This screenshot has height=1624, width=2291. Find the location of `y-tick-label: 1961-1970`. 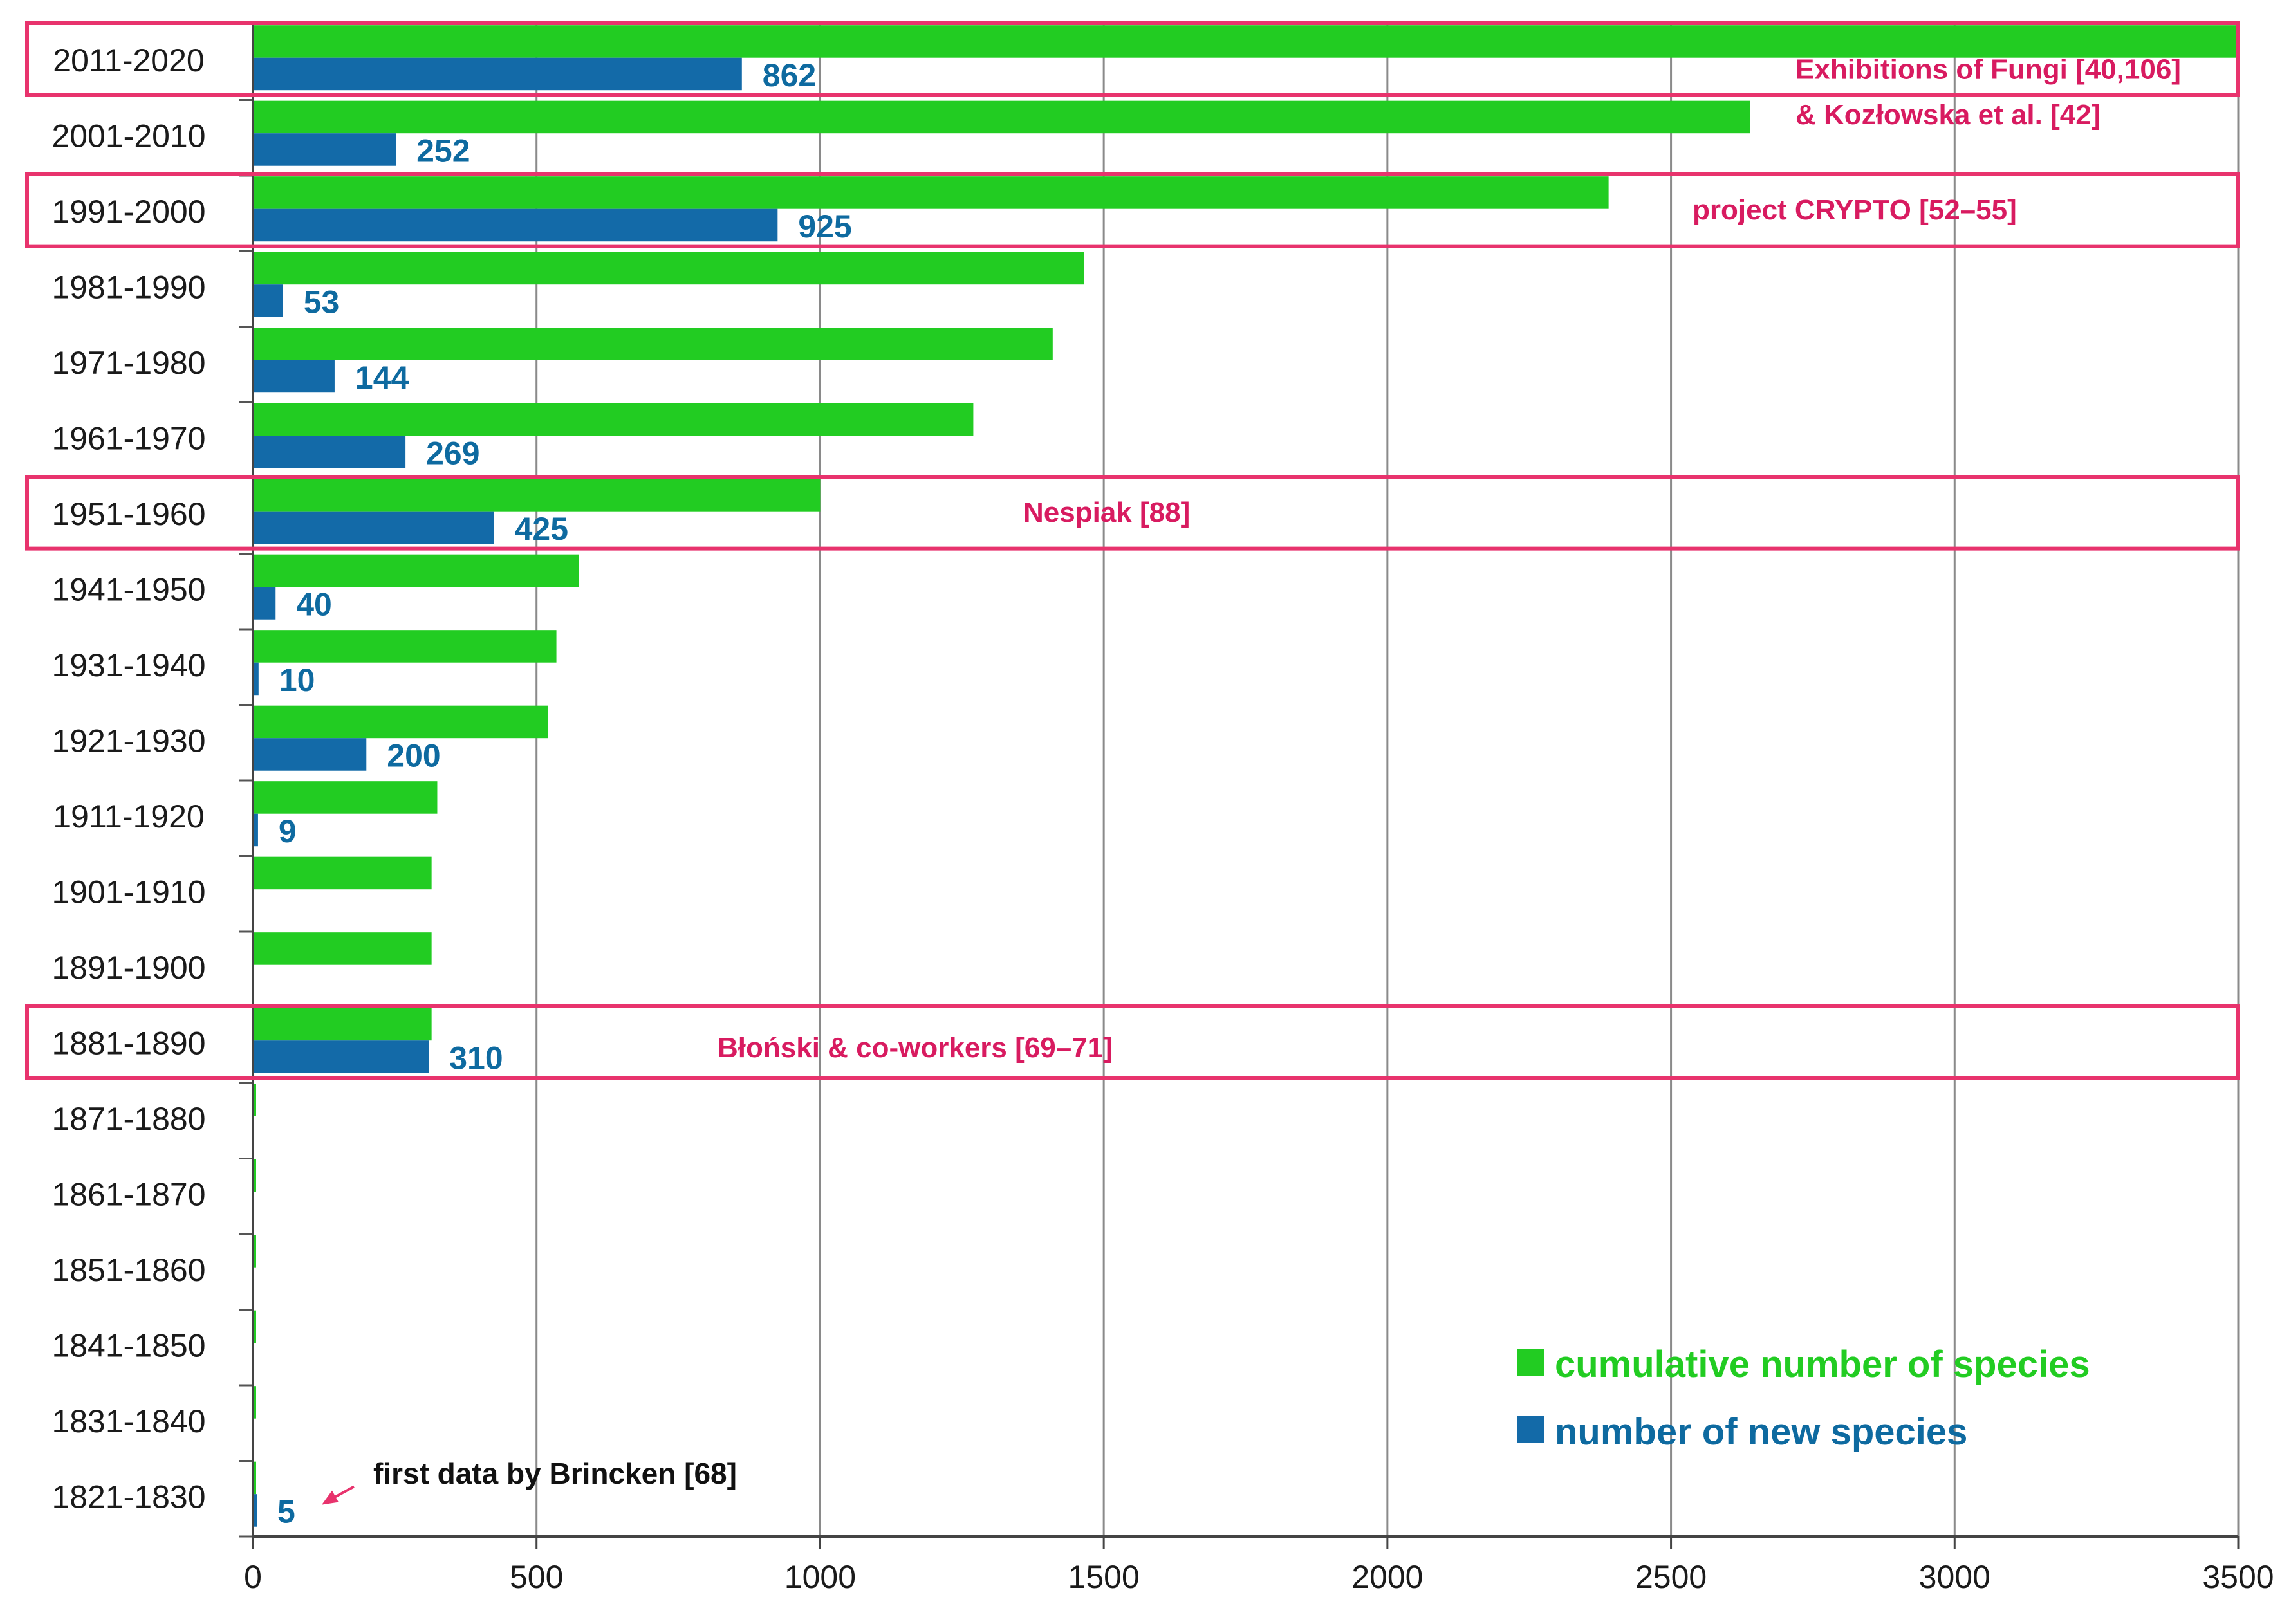

y-tick-label: 1961-1970 is located at coordinates (128, 438).